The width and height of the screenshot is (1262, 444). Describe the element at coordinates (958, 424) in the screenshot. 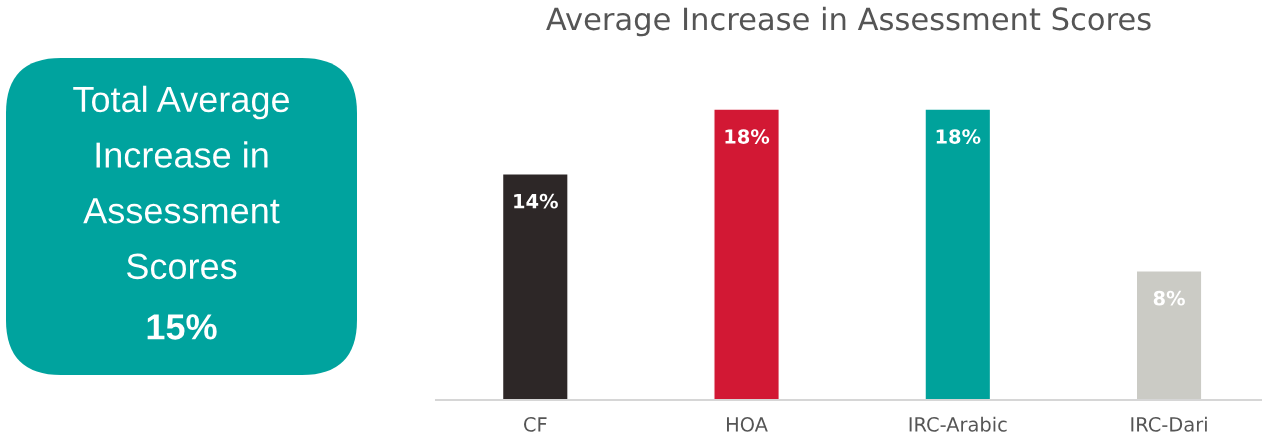

I see `x-tick-label: IRC-Arabic` at that location.